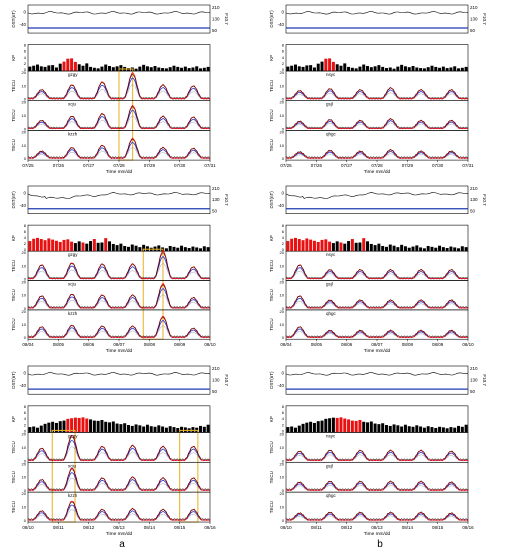 The image size is (510, 550). What do you see at coordinates (180, 165) in the screenshot?
I see `x-tick-label: 07/30` at bounding box center [180, 165].